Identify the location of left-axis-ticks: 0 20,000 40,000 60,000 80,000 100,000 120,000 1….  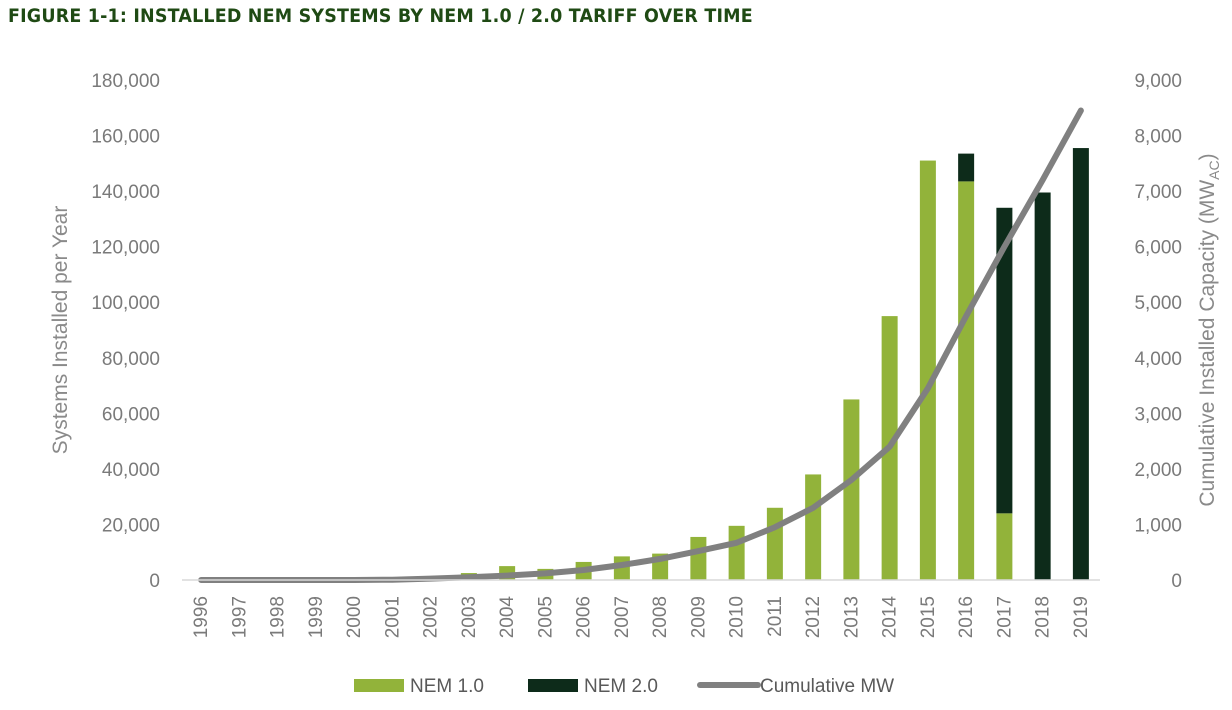
(125, 331).